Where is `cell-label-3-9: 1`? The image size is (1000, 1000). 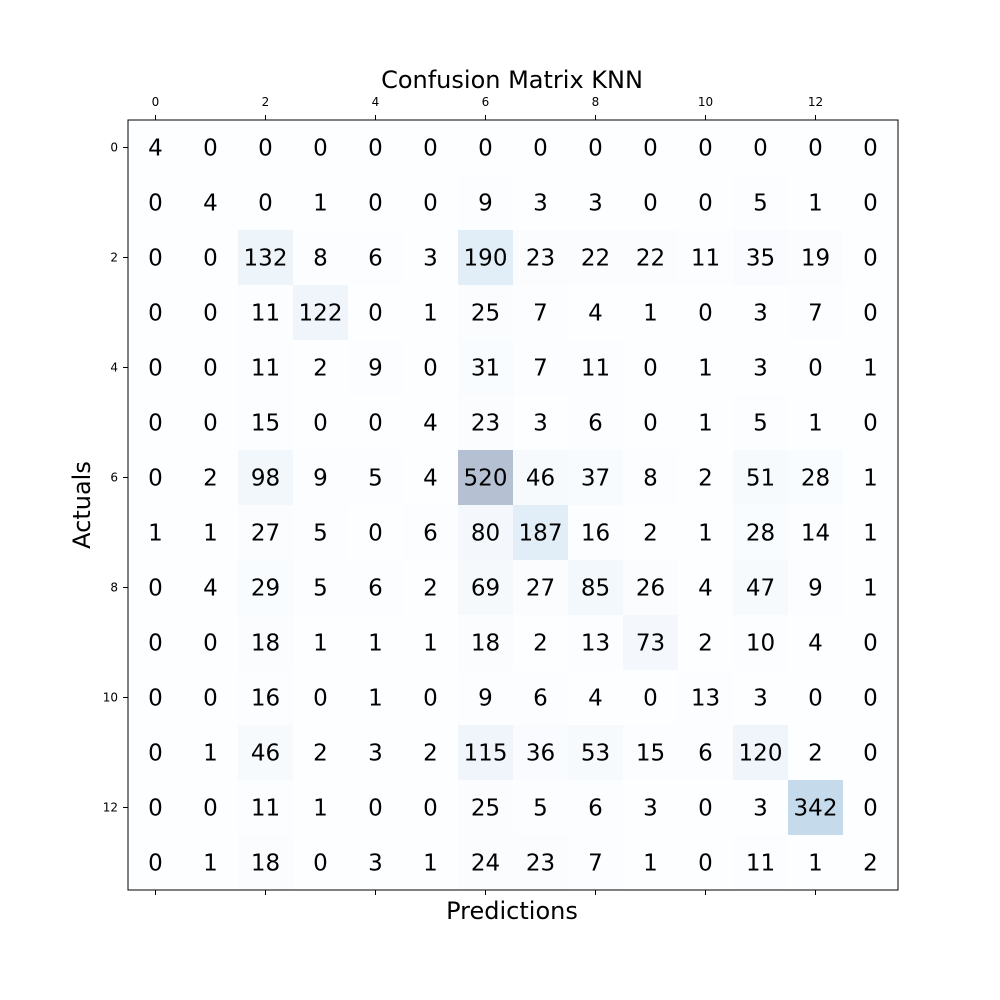
cell-label-3-9: 1 is located at coordinates (650, 314).